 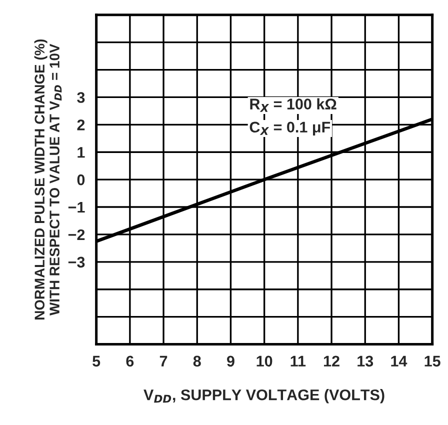 I want to click on y-tick-label: −2, so click(x=76, y=234).